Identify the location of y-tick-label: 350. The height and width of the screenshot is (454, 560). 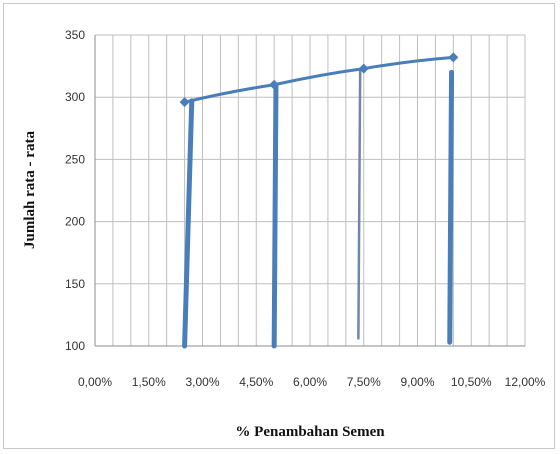
(75, 35).